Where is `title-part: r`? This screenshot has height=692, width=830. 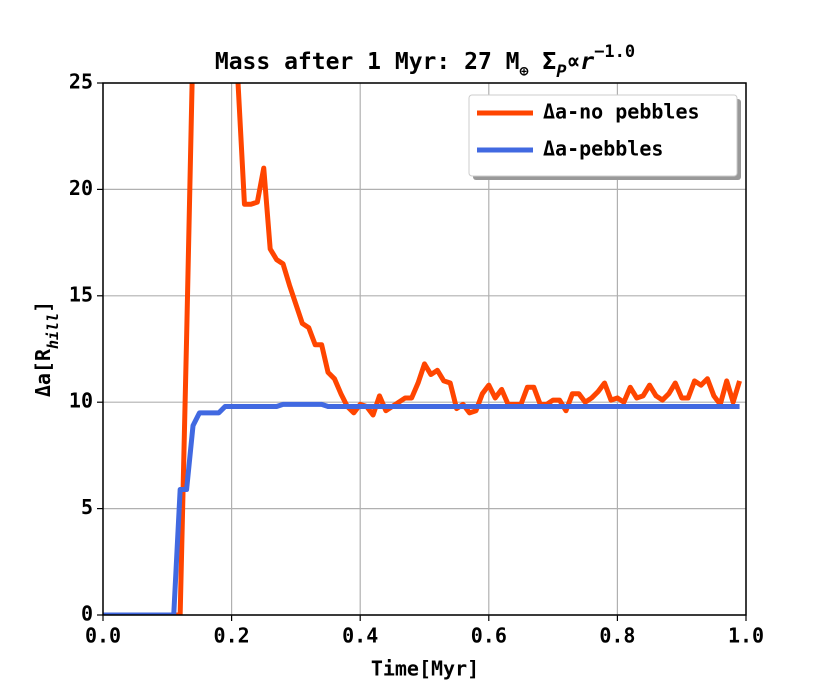
title-part: r is located at coordinates (587, 62).